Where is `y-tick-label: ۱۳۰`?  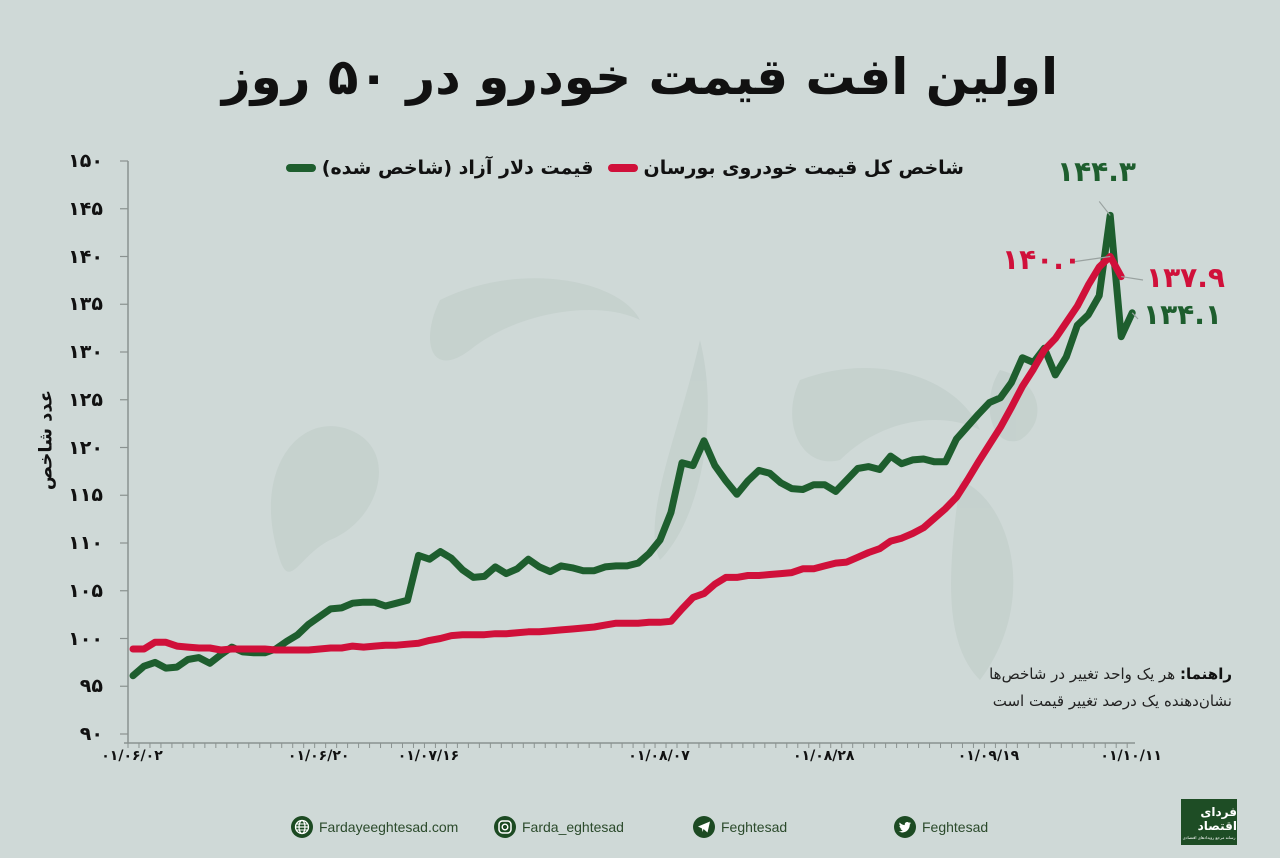
y-tick-label: ۱۳۰ is located at coordinates (85, 352).